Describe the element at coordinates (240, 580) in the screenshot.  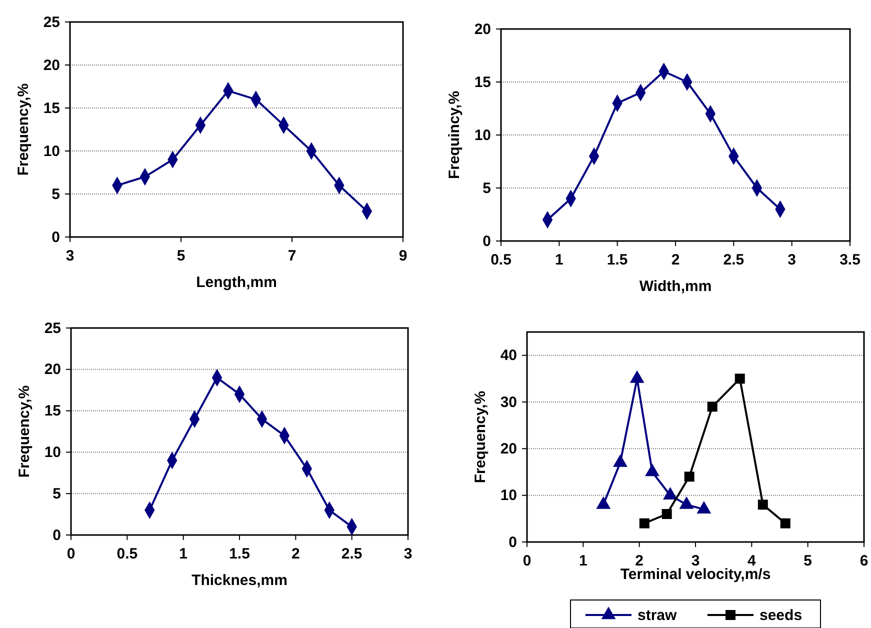
I see `x-axis-title: Thicknes,mm` at that location.